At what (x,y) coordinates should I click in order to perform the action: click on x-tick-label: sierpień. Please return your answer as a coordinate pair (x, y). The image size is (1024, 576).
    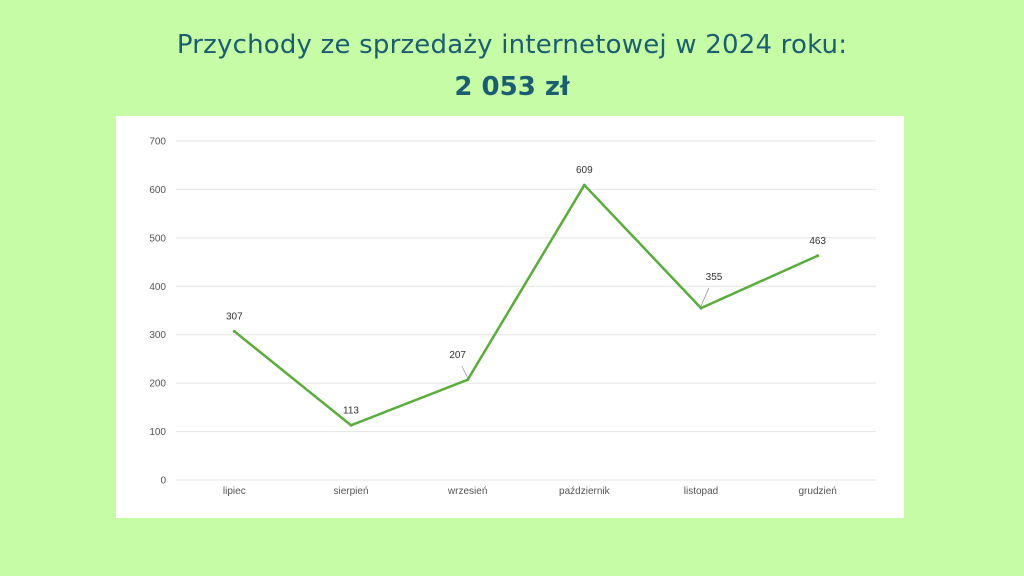
    Looking at the image, I should click on (350, 491).